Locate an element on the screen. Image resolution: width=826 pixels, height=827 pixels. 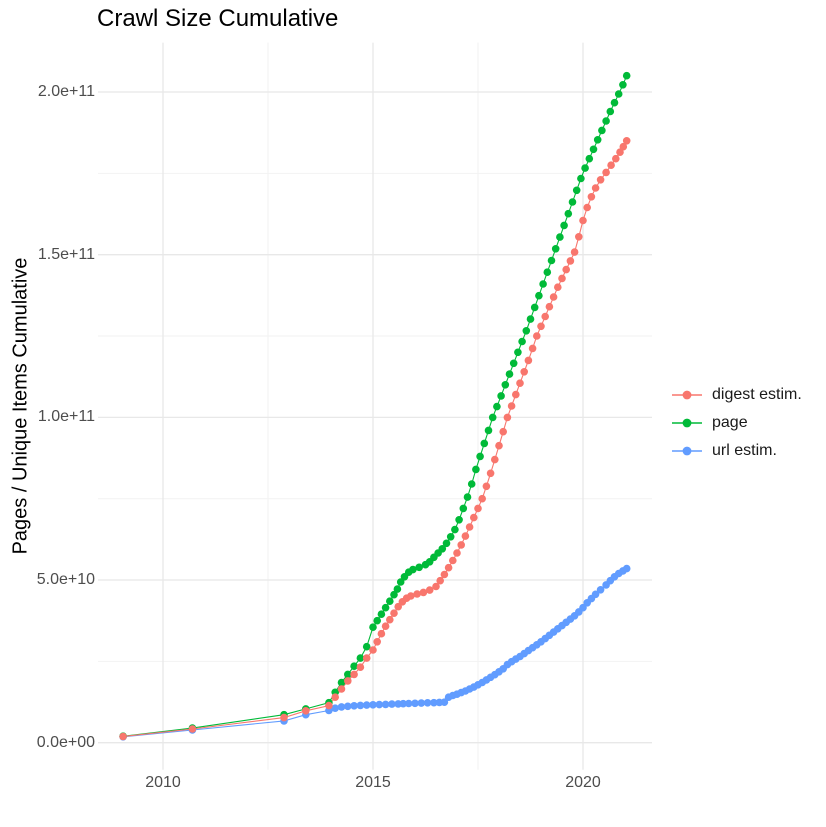
x-tick-label: 2010 is located at coordinates (163, 782).